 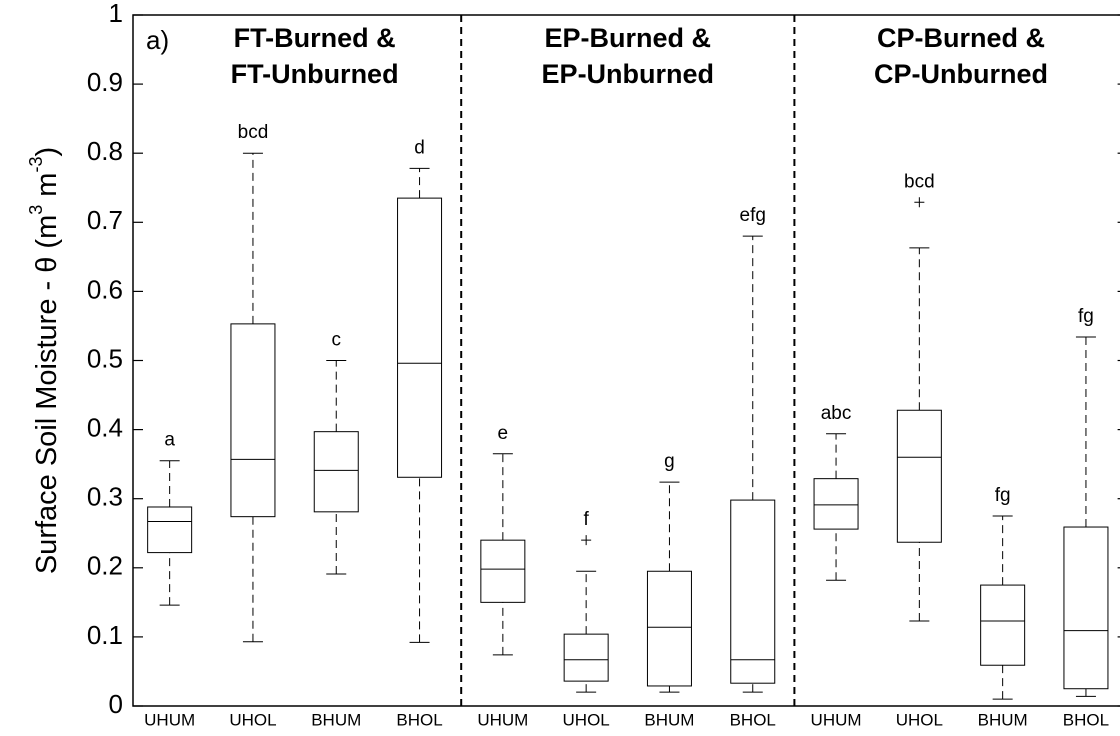 What do you see at coordinates (587, 519) in the screenshot?
I see `significance-letter: f` at bounding box center [587, 519].